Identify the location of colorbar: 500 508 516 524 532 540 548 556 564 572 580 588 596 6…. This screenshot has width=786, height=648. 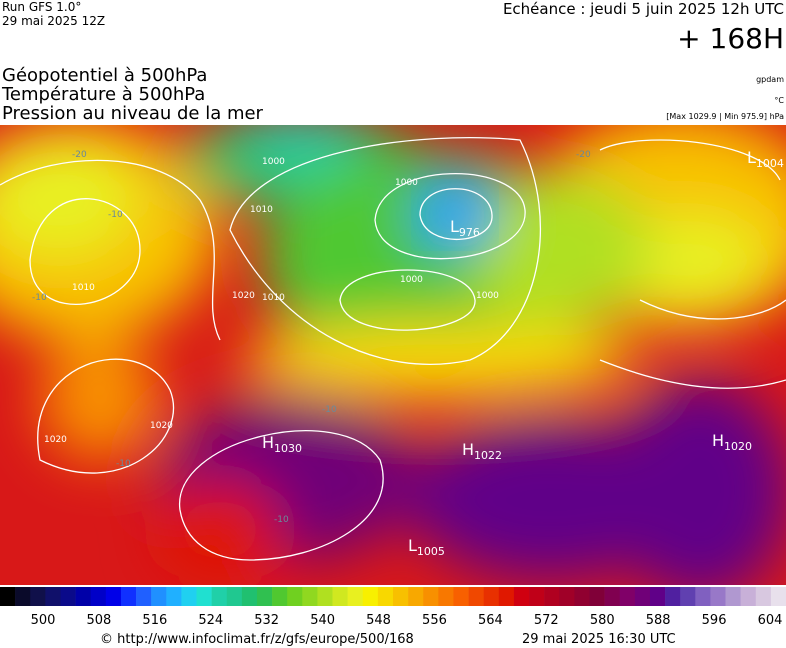
(393, 607).